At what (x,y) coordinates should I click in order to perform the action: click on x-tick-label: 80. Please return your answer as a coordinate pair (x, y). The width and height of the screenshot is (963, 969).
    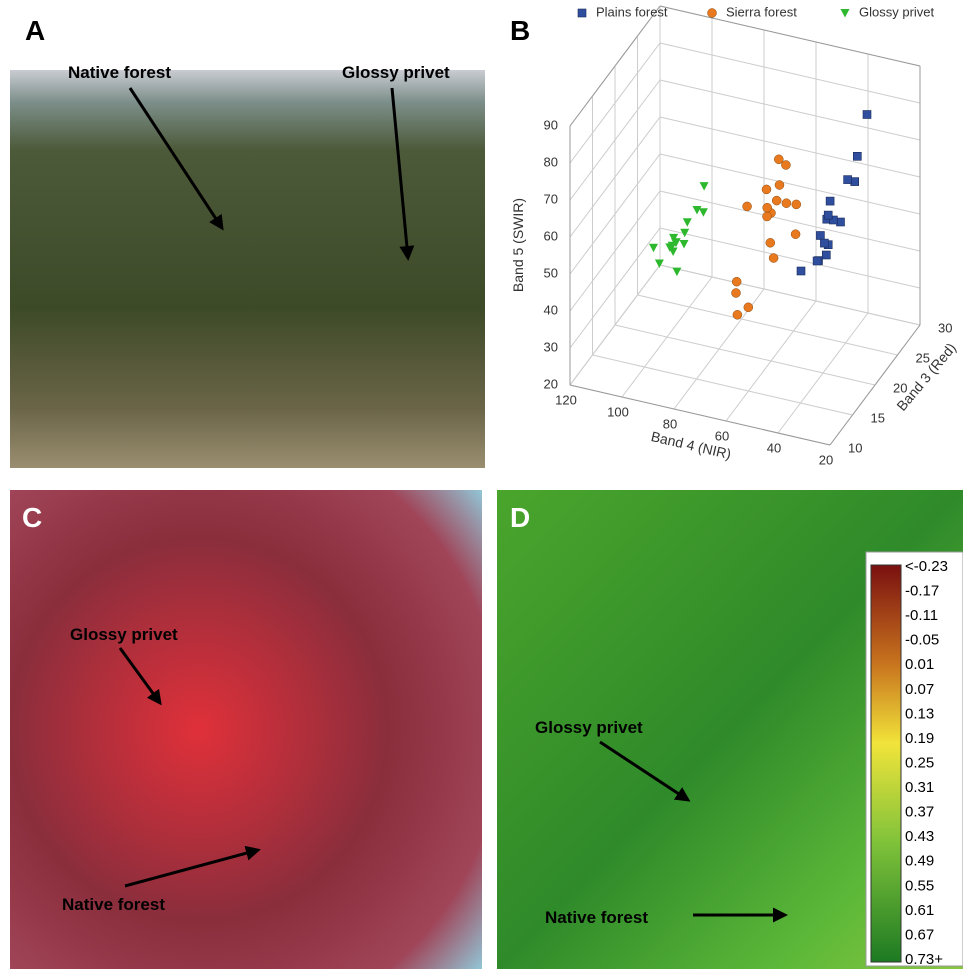
    Looking at the image, I should click on (670, 423).